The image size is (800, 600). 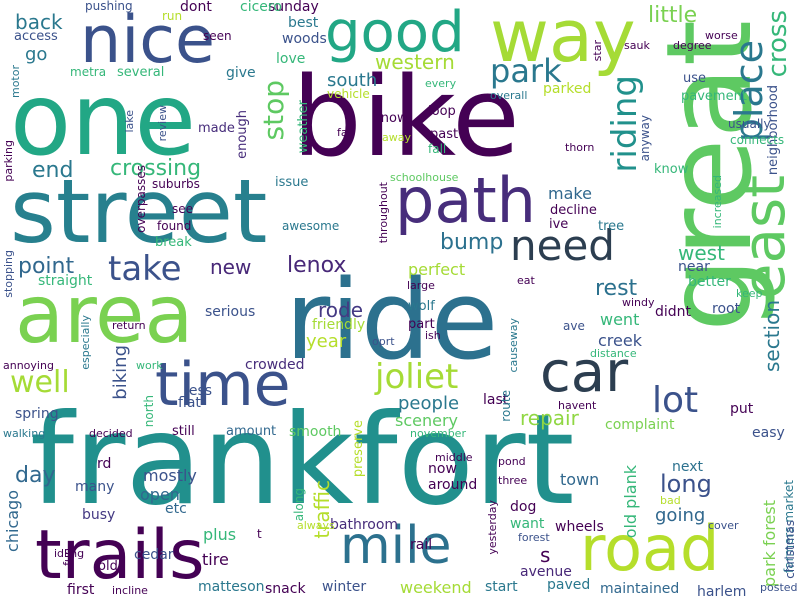 What do you see at coordinates (625, 124) in the screenshot?
I see `word: riding` at bounding box center [625, 124].